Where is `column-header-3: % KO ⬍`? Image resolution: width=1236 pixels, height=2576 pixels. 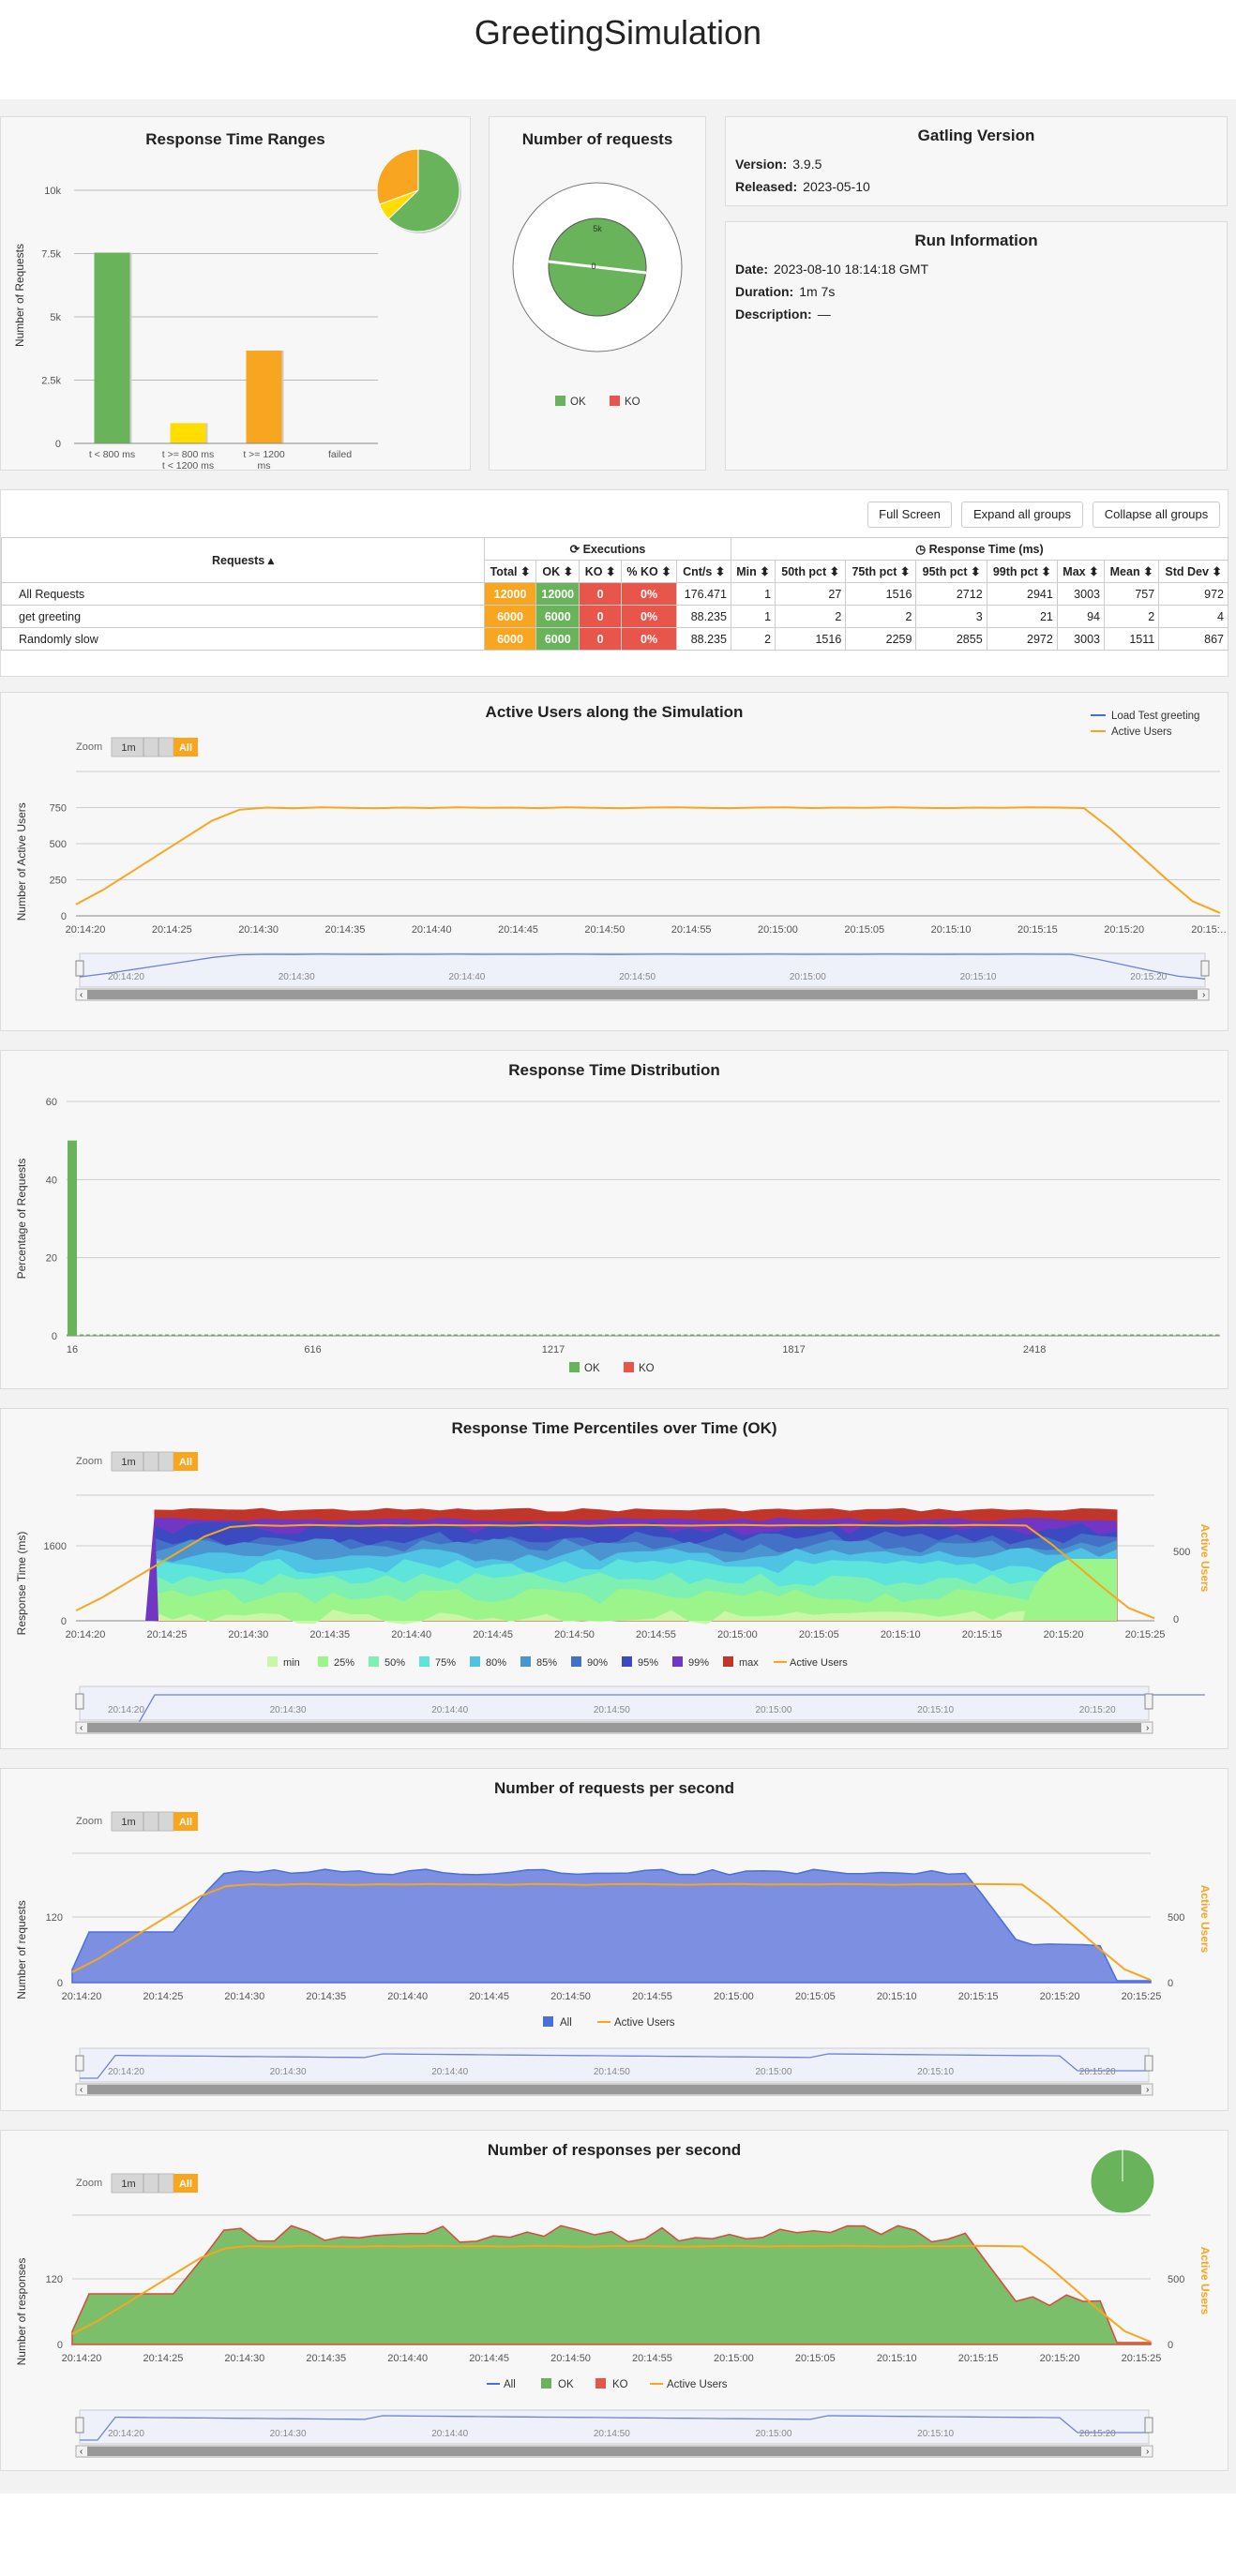 column-header-3: % KO ⬍ is located at coordinates (649, 571).